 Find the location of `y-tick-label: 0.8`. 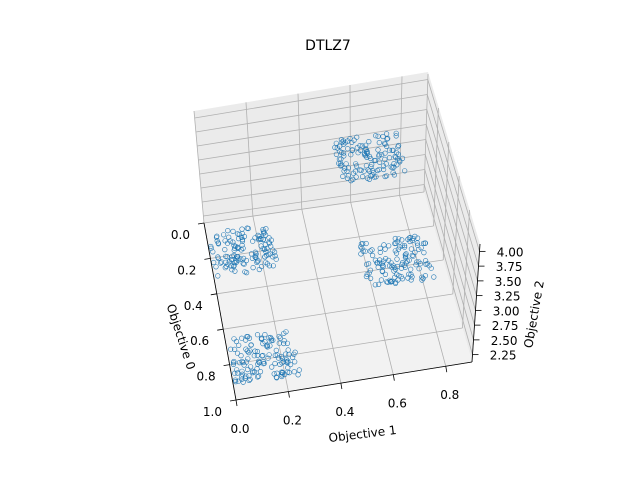

y-tick-label: 0.8 is located at coordinates (449, 395).